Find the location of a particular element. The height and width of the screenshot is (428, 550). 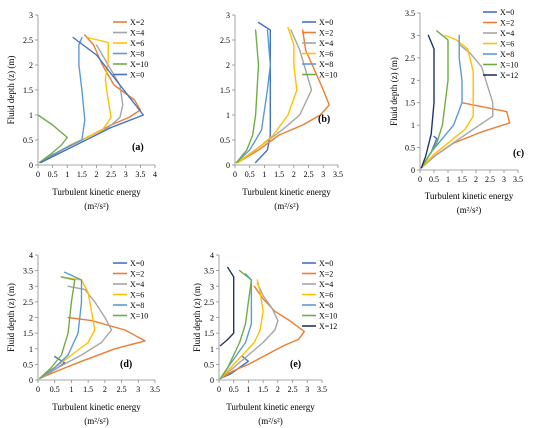

legend-label: X=12 is located at coordinates (509, 75).